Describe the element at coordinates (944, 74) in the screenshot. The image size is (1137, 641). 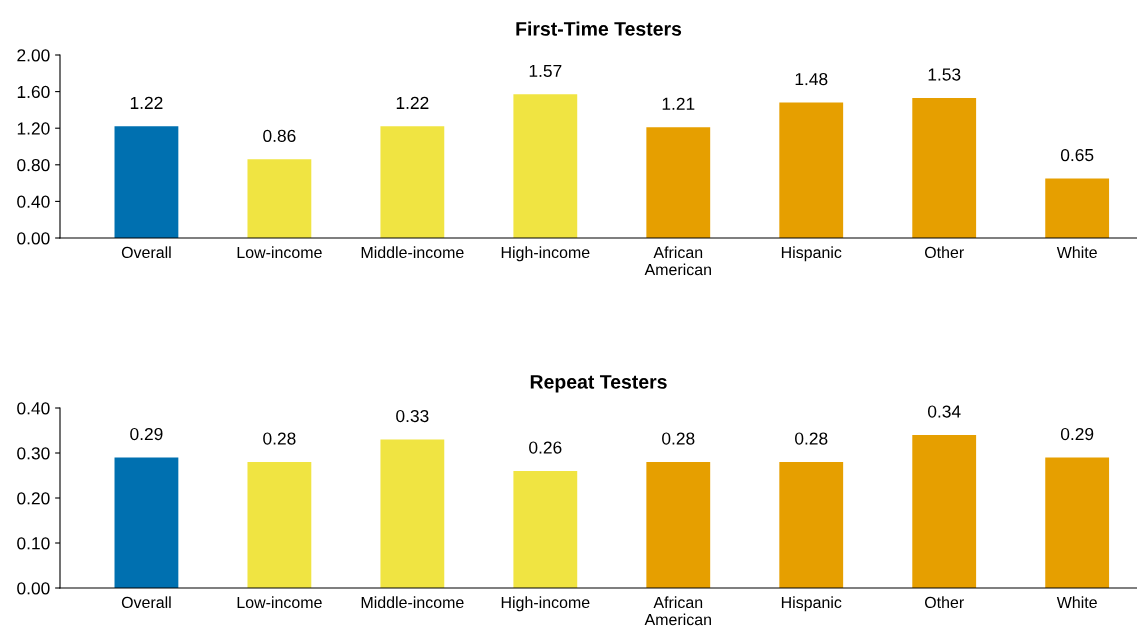
I see `data-label: 1.53` at that location.